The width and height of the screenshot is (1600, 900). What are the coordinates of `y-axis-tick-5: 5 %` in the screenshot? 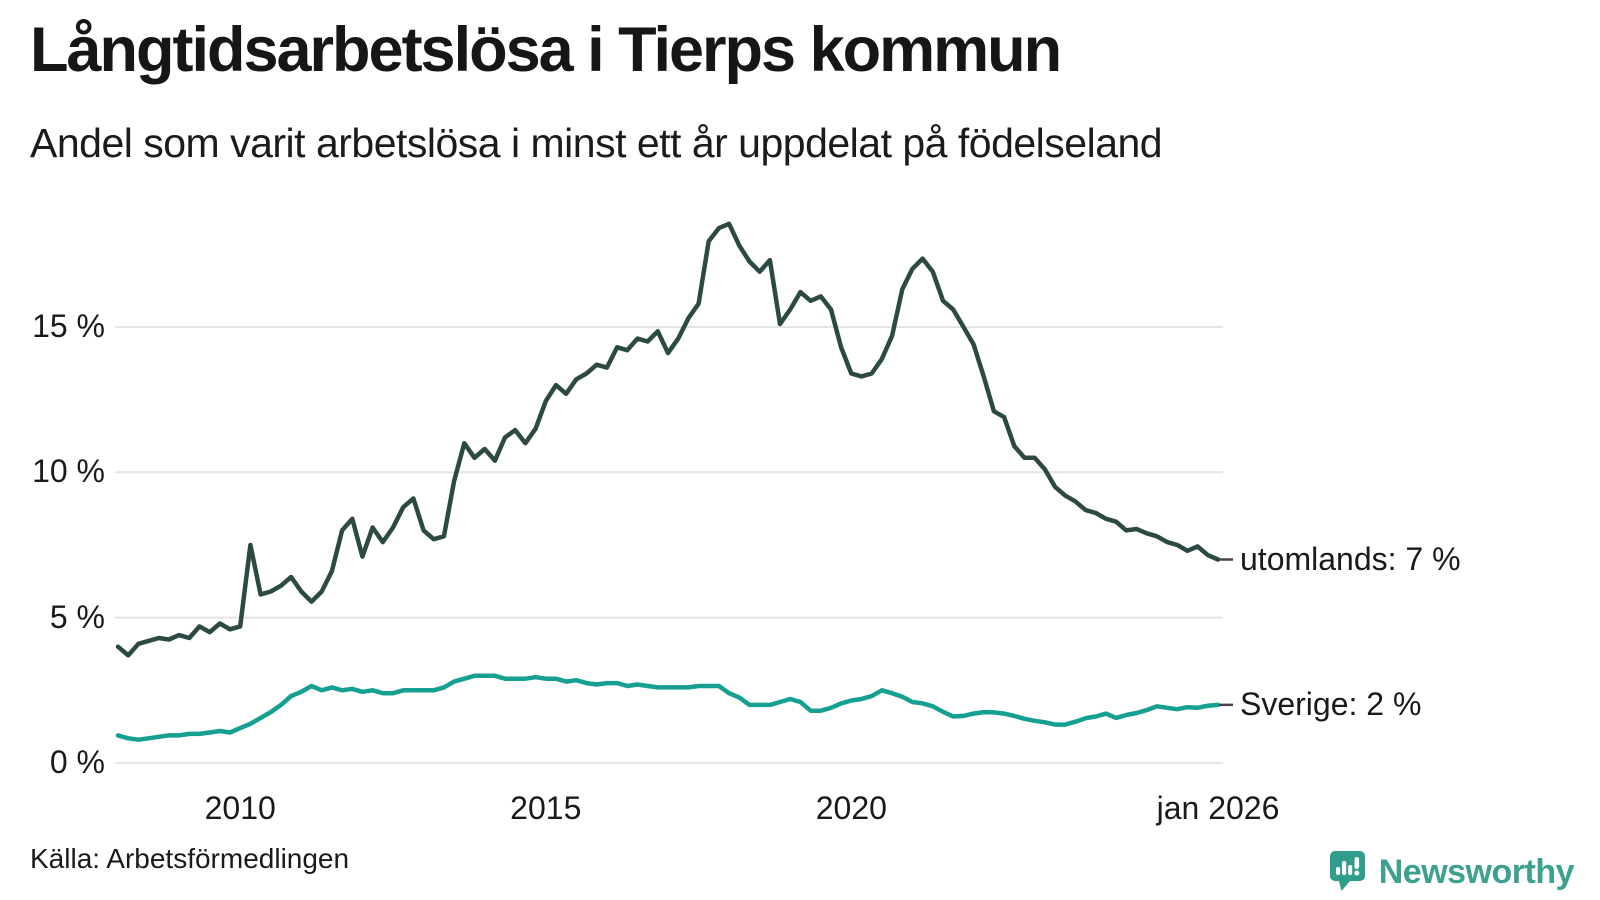 It's located at (77, 616).